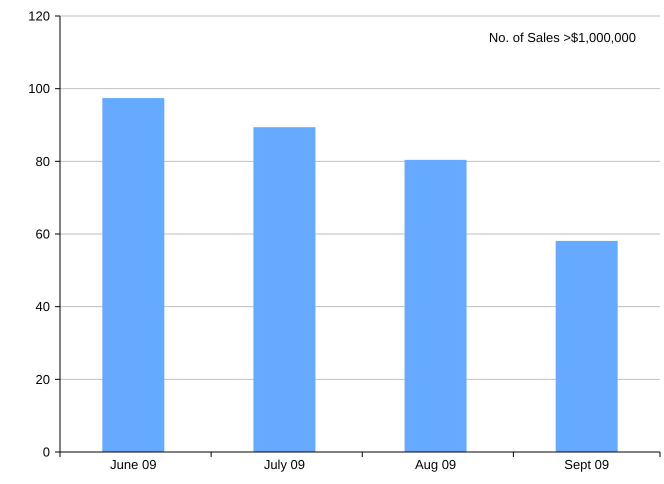 The width and height of the screenshot is (664, 484). Describe the element at coordinates (43, 234) in the screenshot. I see `y-tick-label: 60` at that location.